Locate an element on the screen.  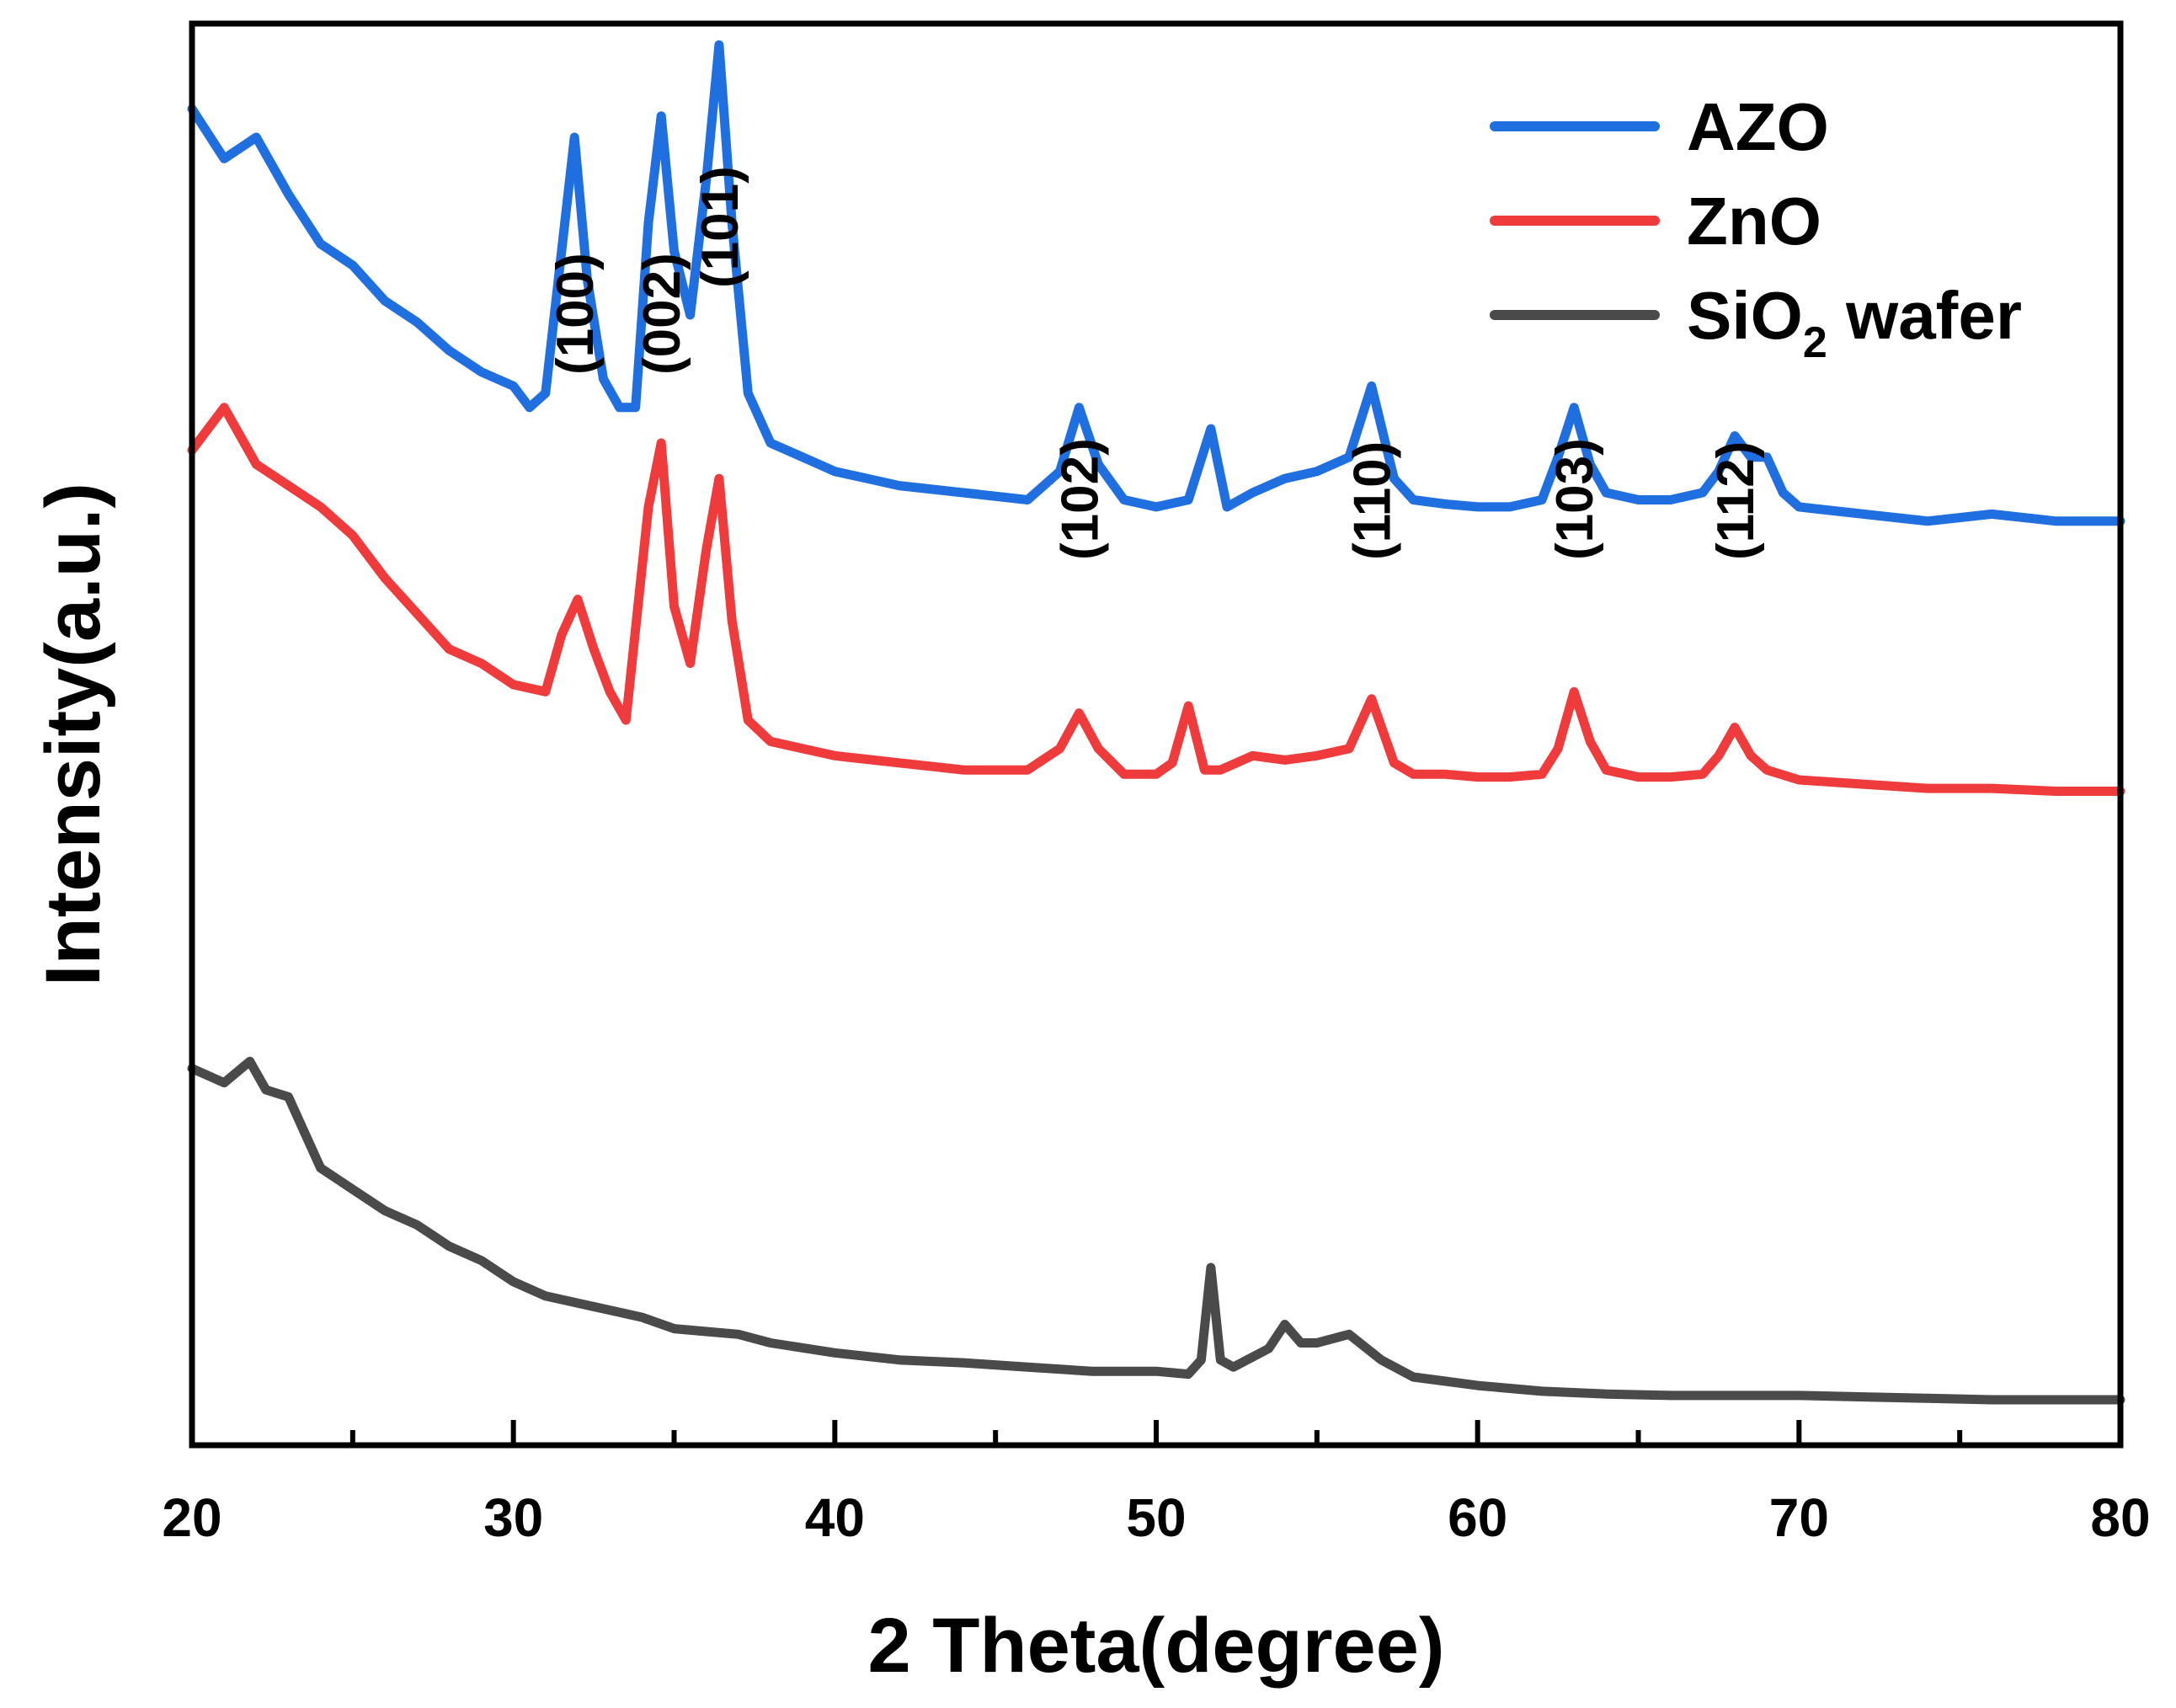
legend-label-sio2: SiO2 wafer is located at coordinates (1854, 322).